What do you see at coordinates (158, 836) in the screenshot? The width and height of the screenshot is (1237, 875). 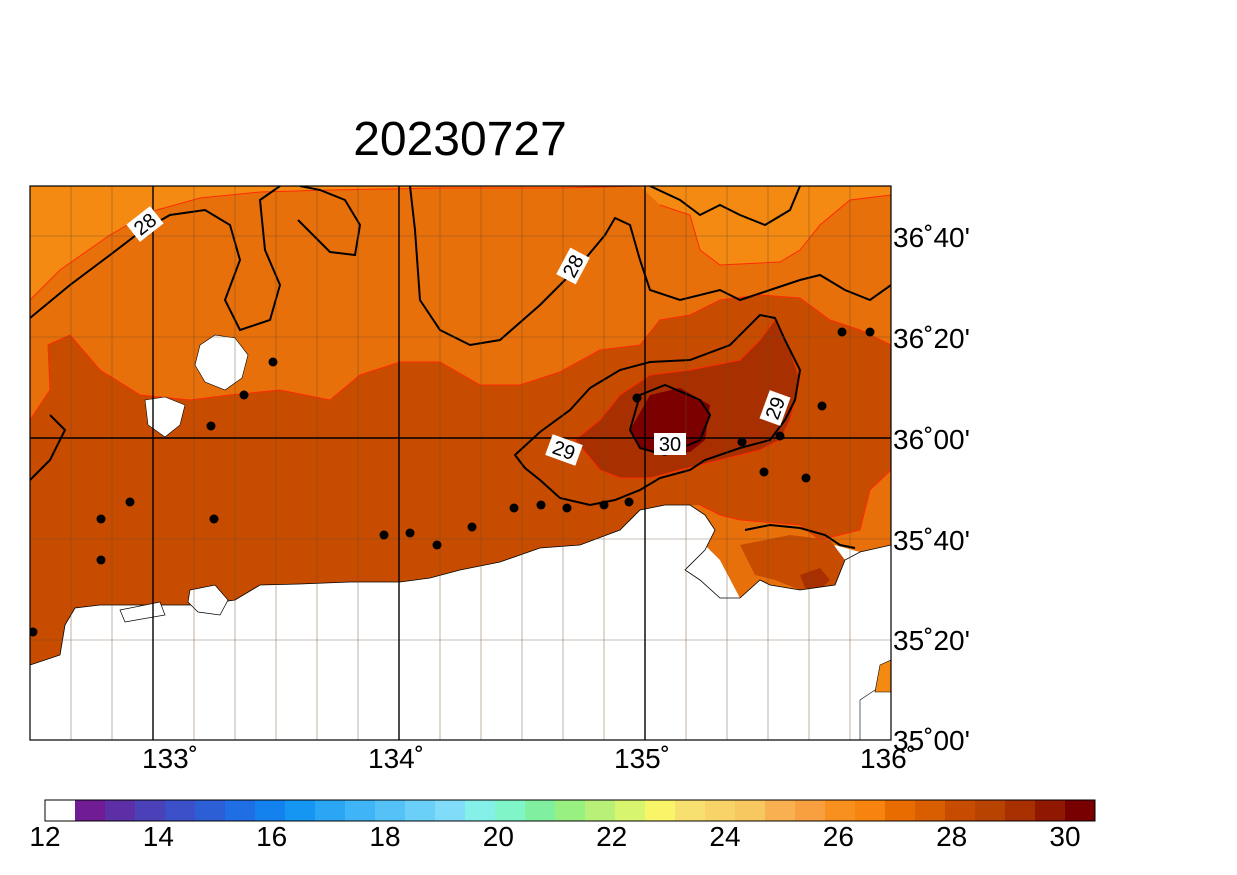 I see `colorbar-tick-label: 14` at bounding box center [158, 836].